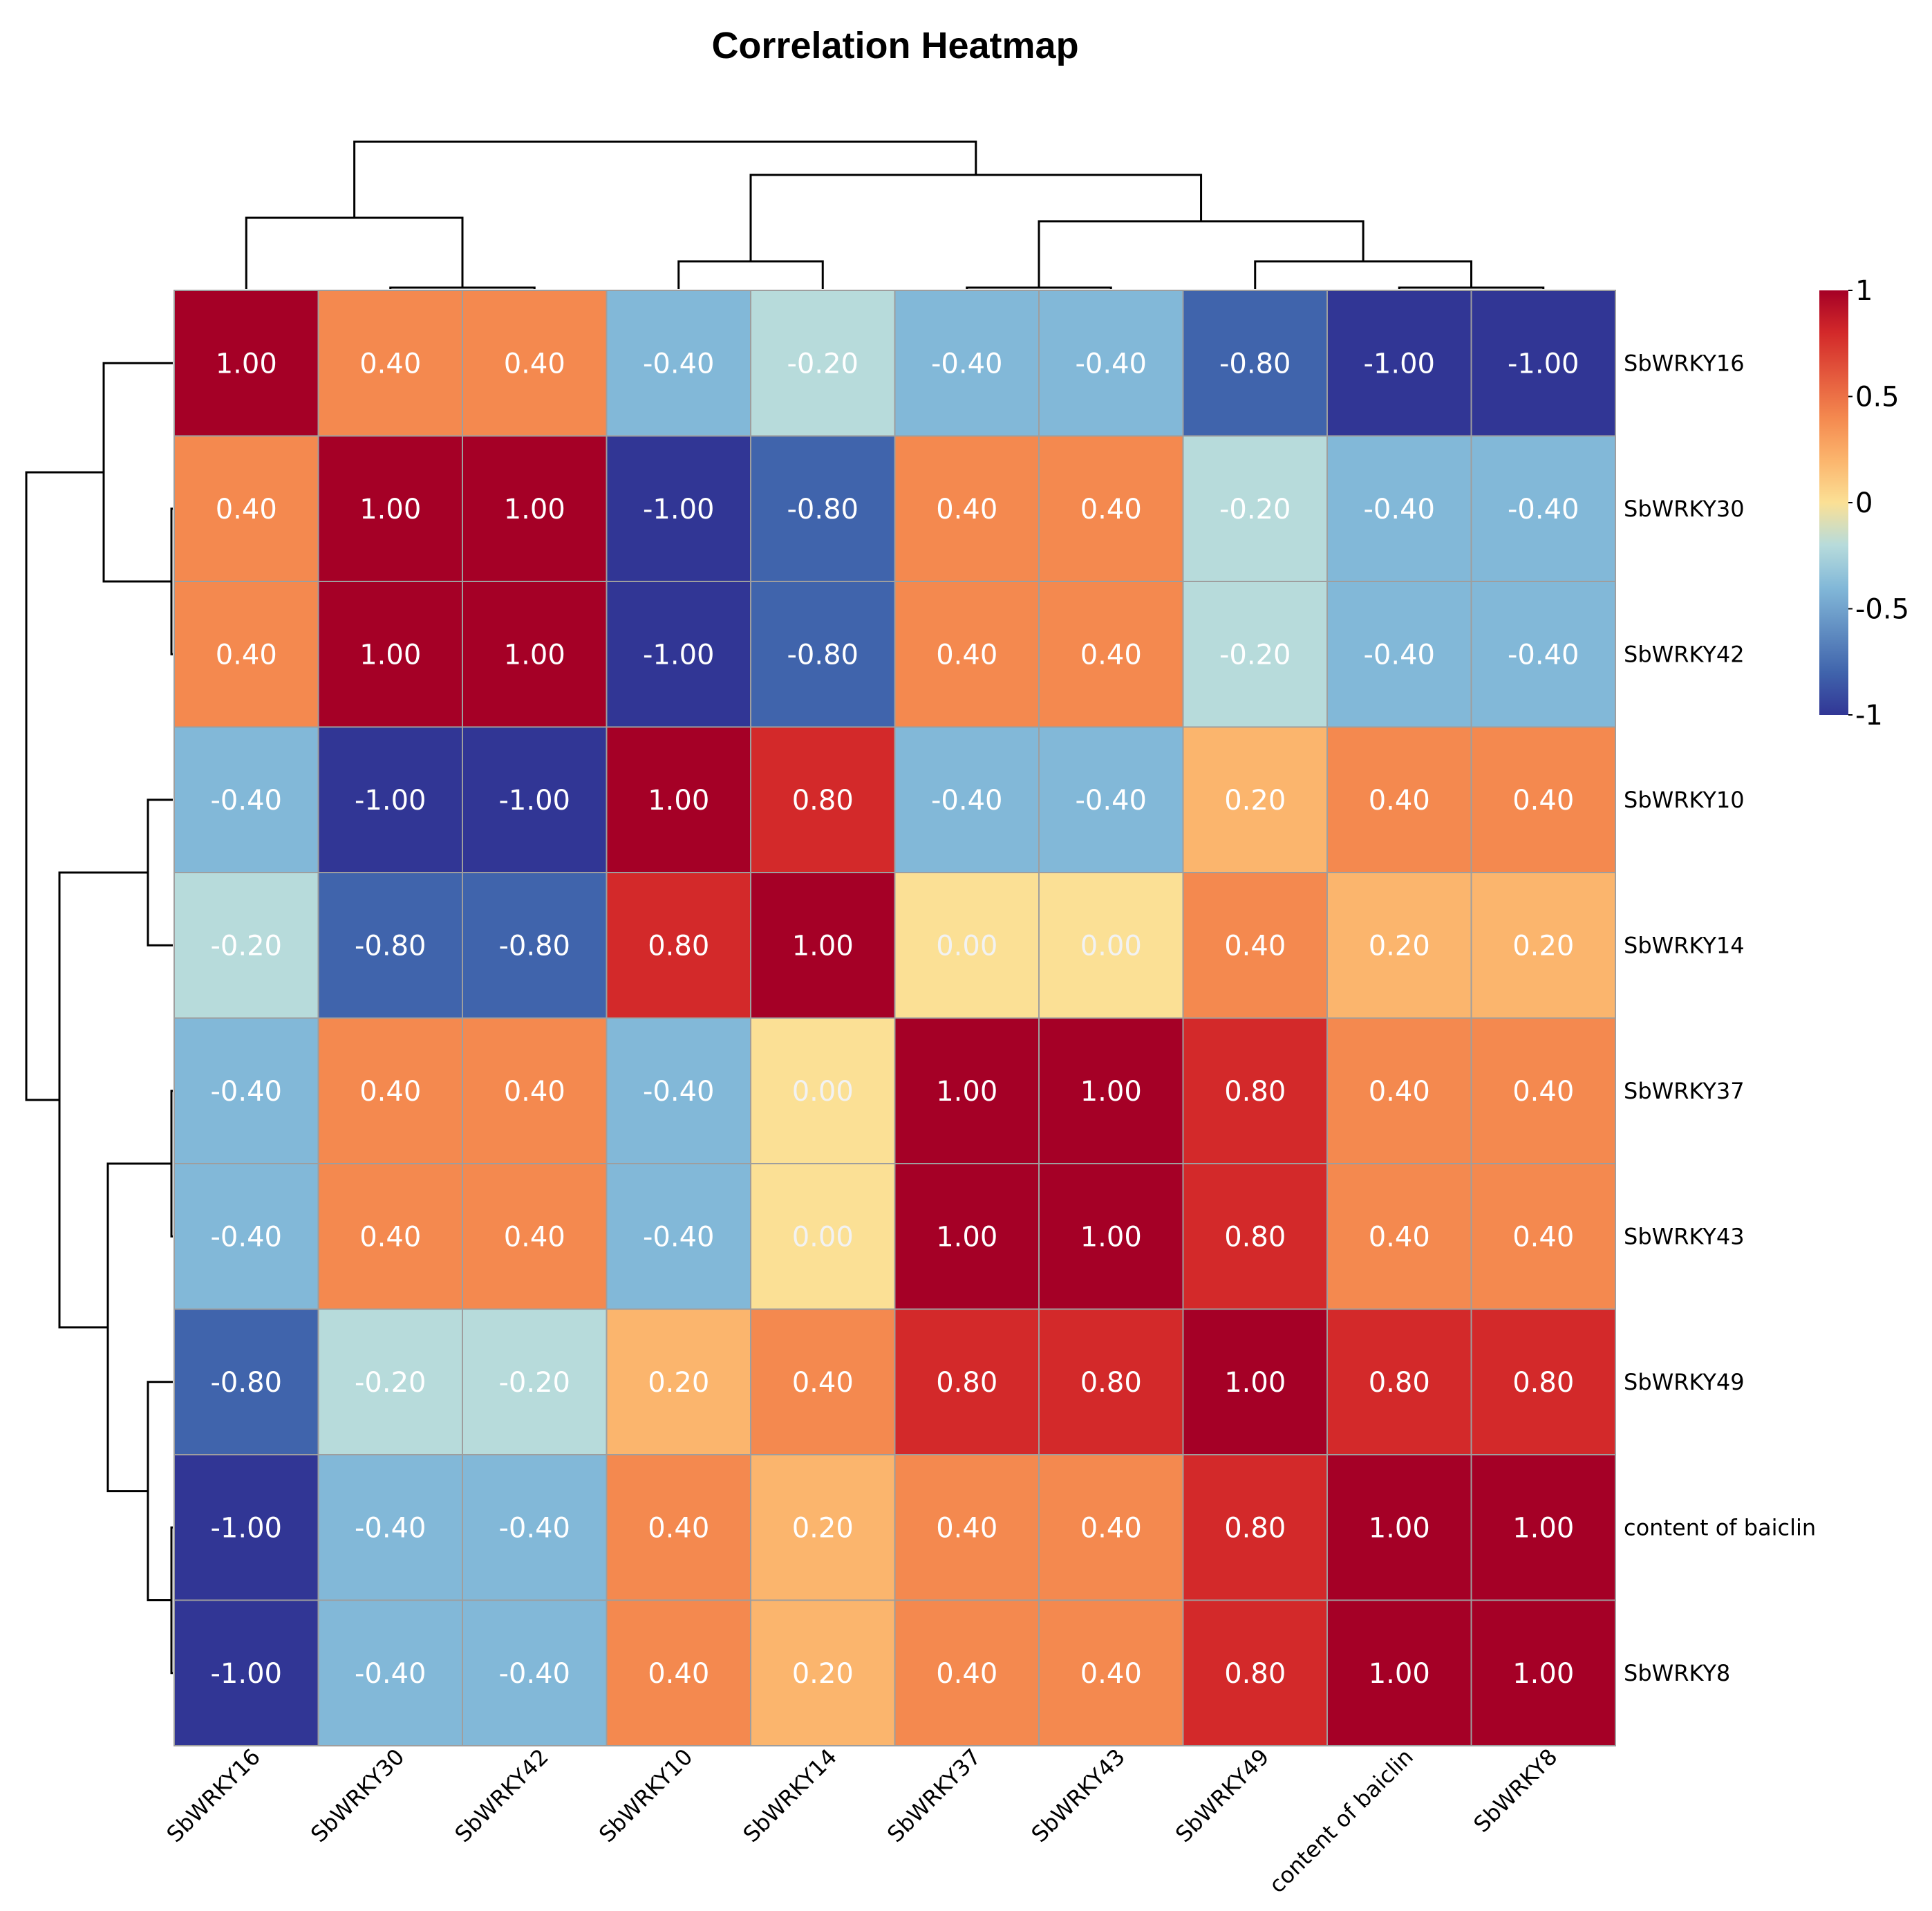  I want to click on cell-value-label: 0.00, so click(823, 1237).